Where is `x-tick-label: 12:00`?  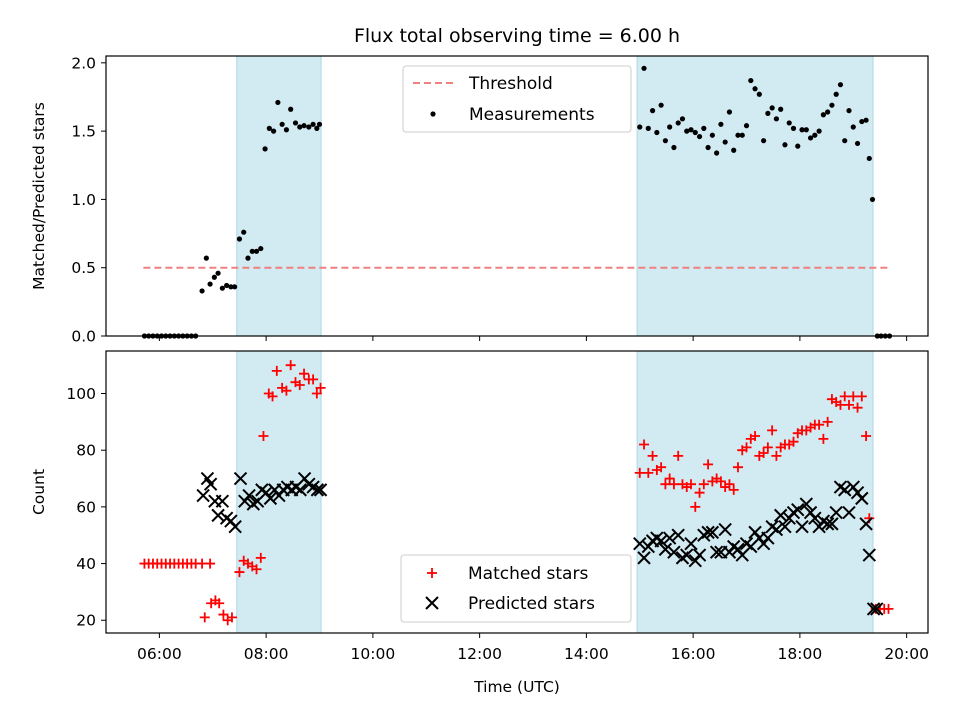 x-tick-label: 12:00 is located at coordinates (479, 654).